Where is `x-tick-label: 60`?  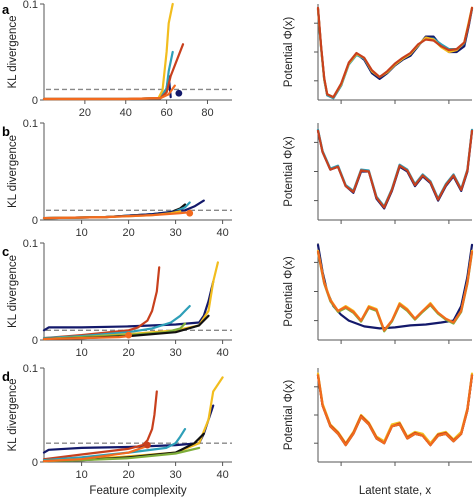 x-tick-label: 60 is located at coordinates (166, 113).